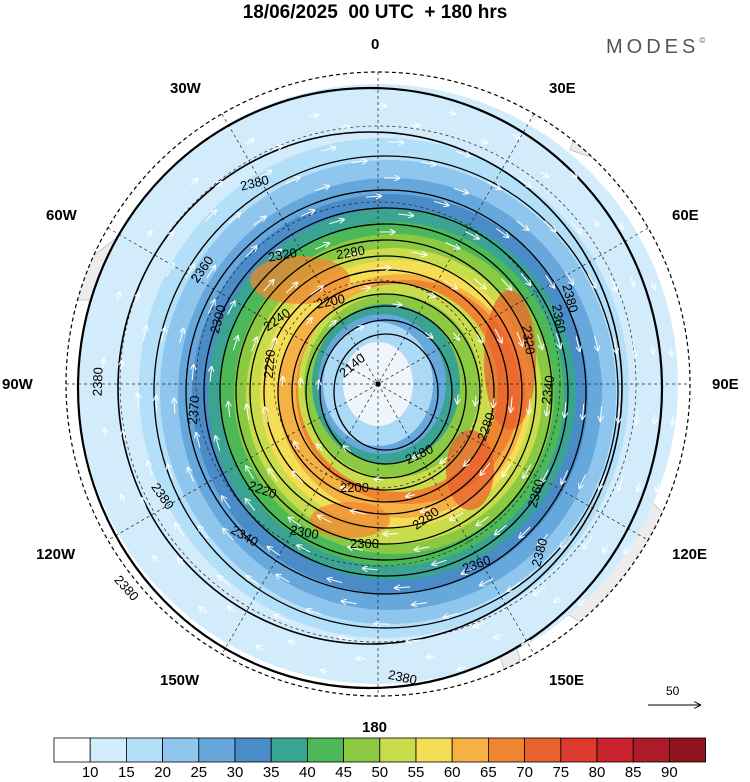 The height and width of the screenshot is (782, 750). What do you see at coordinates (685, 215) in the screenshot?
I see `lon-label-60e: 60E` at bounding box center [685, 215].